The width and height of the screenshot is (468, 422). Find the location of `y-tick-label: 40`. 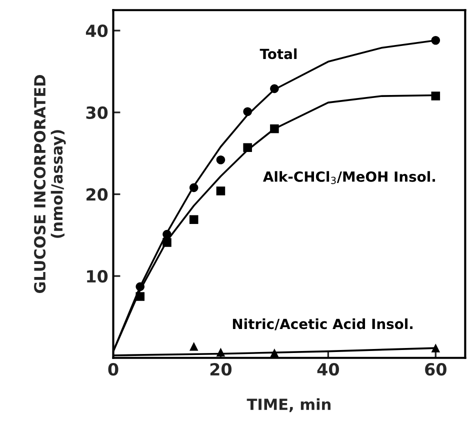

y-tick-label: 40 is located at coordinates (97, 31).